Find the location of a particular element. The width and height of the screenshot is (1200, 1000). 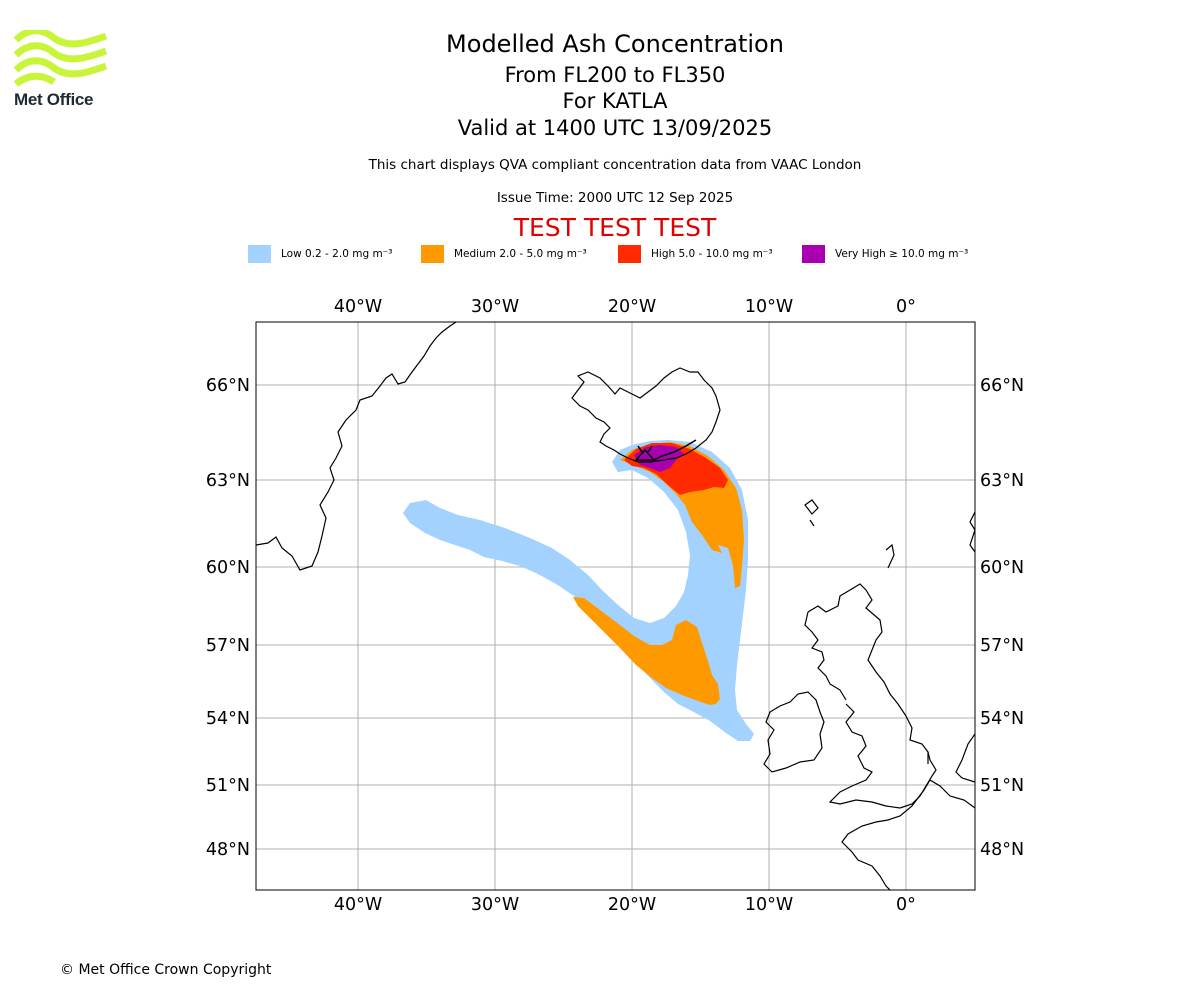

greenland-coast is located at coordinates (356, 446).